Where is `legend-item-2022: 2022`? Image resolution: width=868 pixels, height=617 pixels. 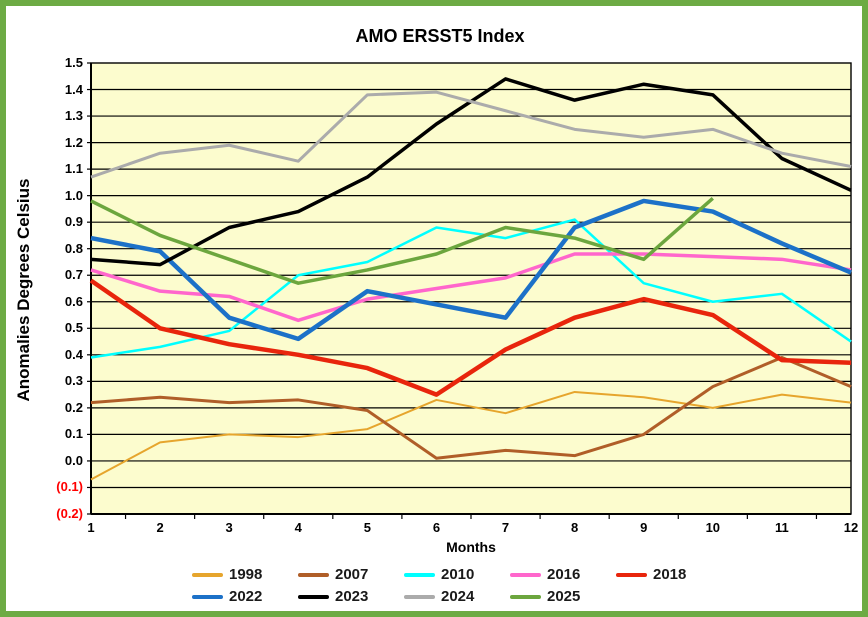 legend-item-2022: 2022 is located at coordinates (245, 596).